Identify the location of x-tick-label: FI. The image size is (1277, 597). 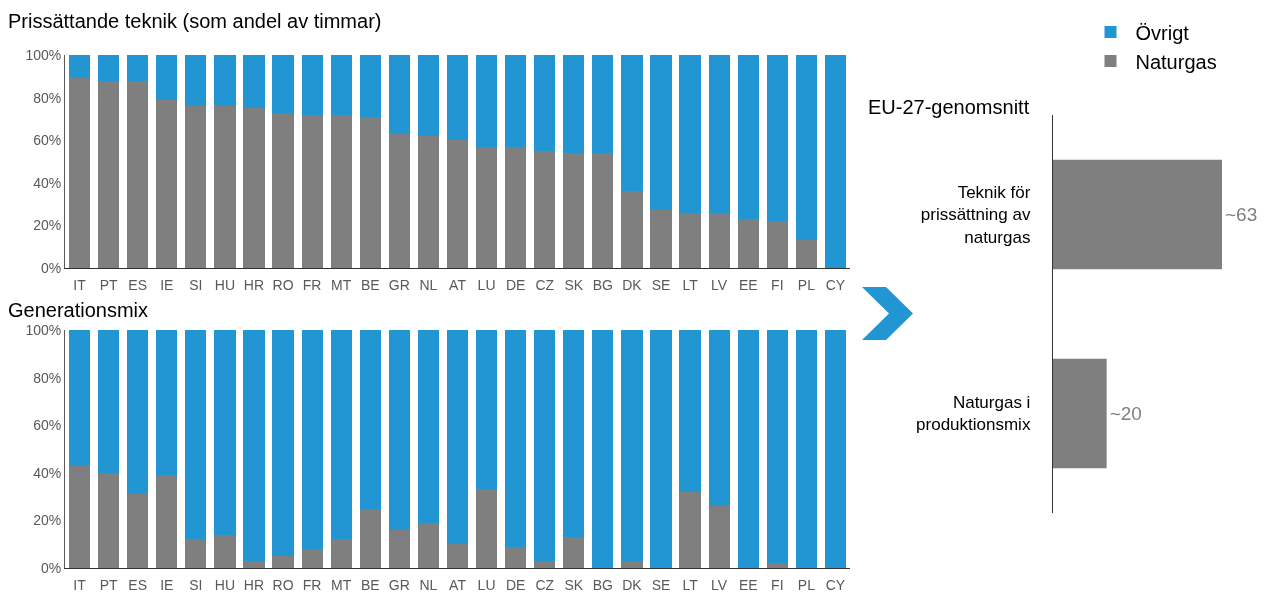
(777, 285).